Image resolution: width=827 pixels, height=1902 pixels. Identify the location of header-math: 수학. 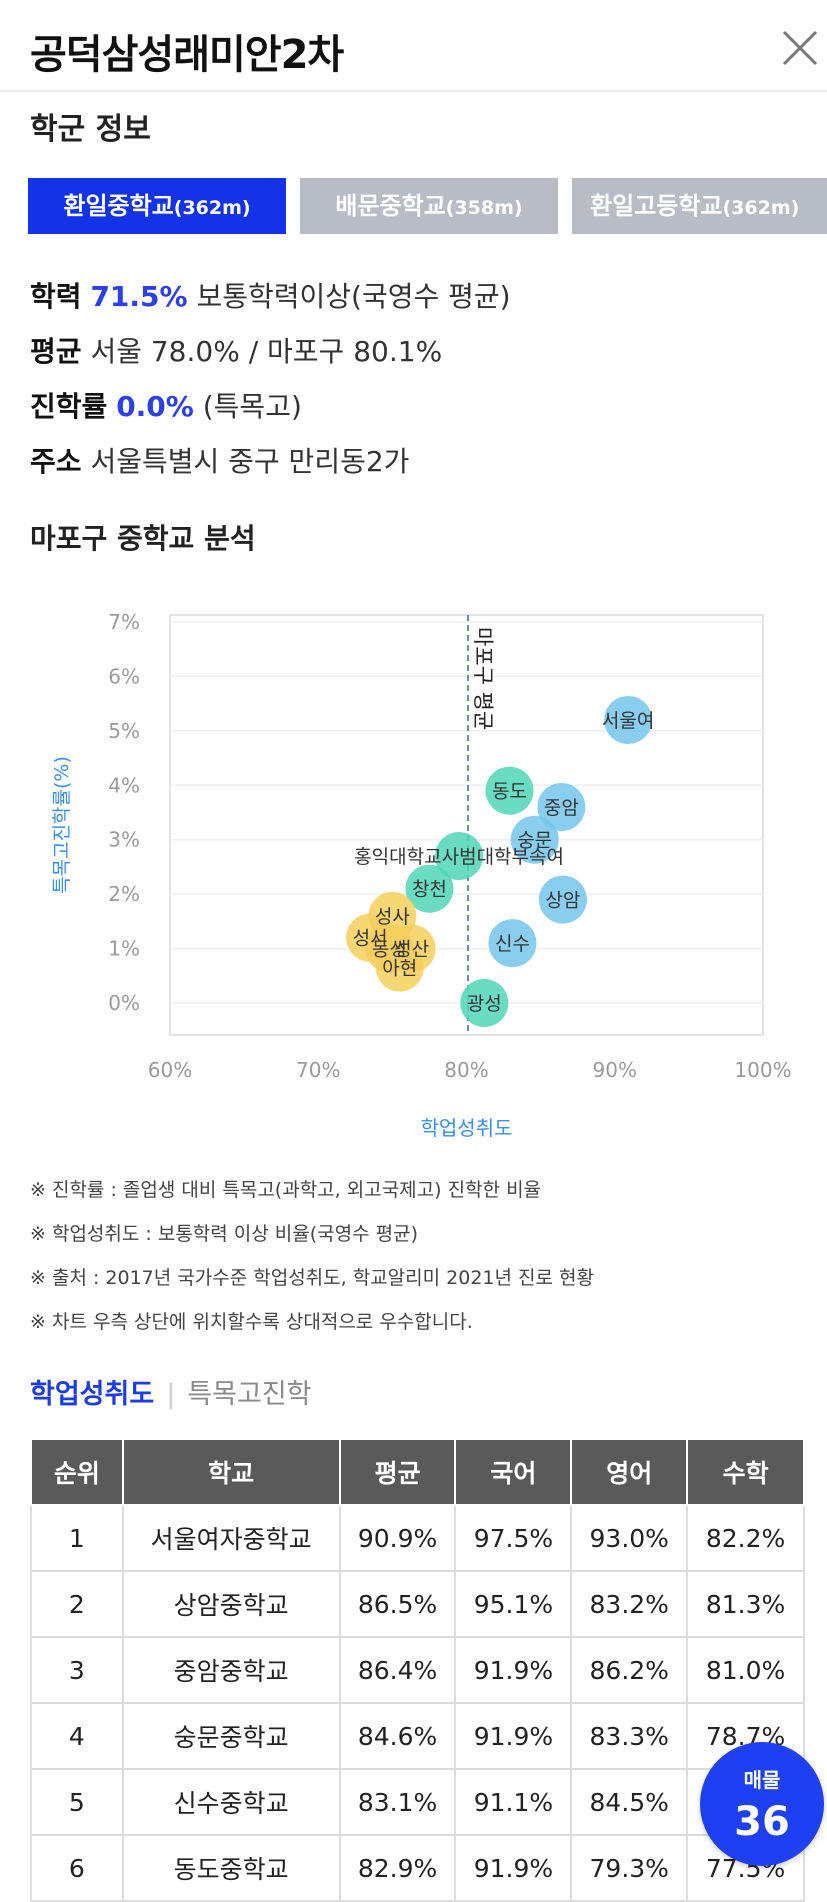
(745, 1472).